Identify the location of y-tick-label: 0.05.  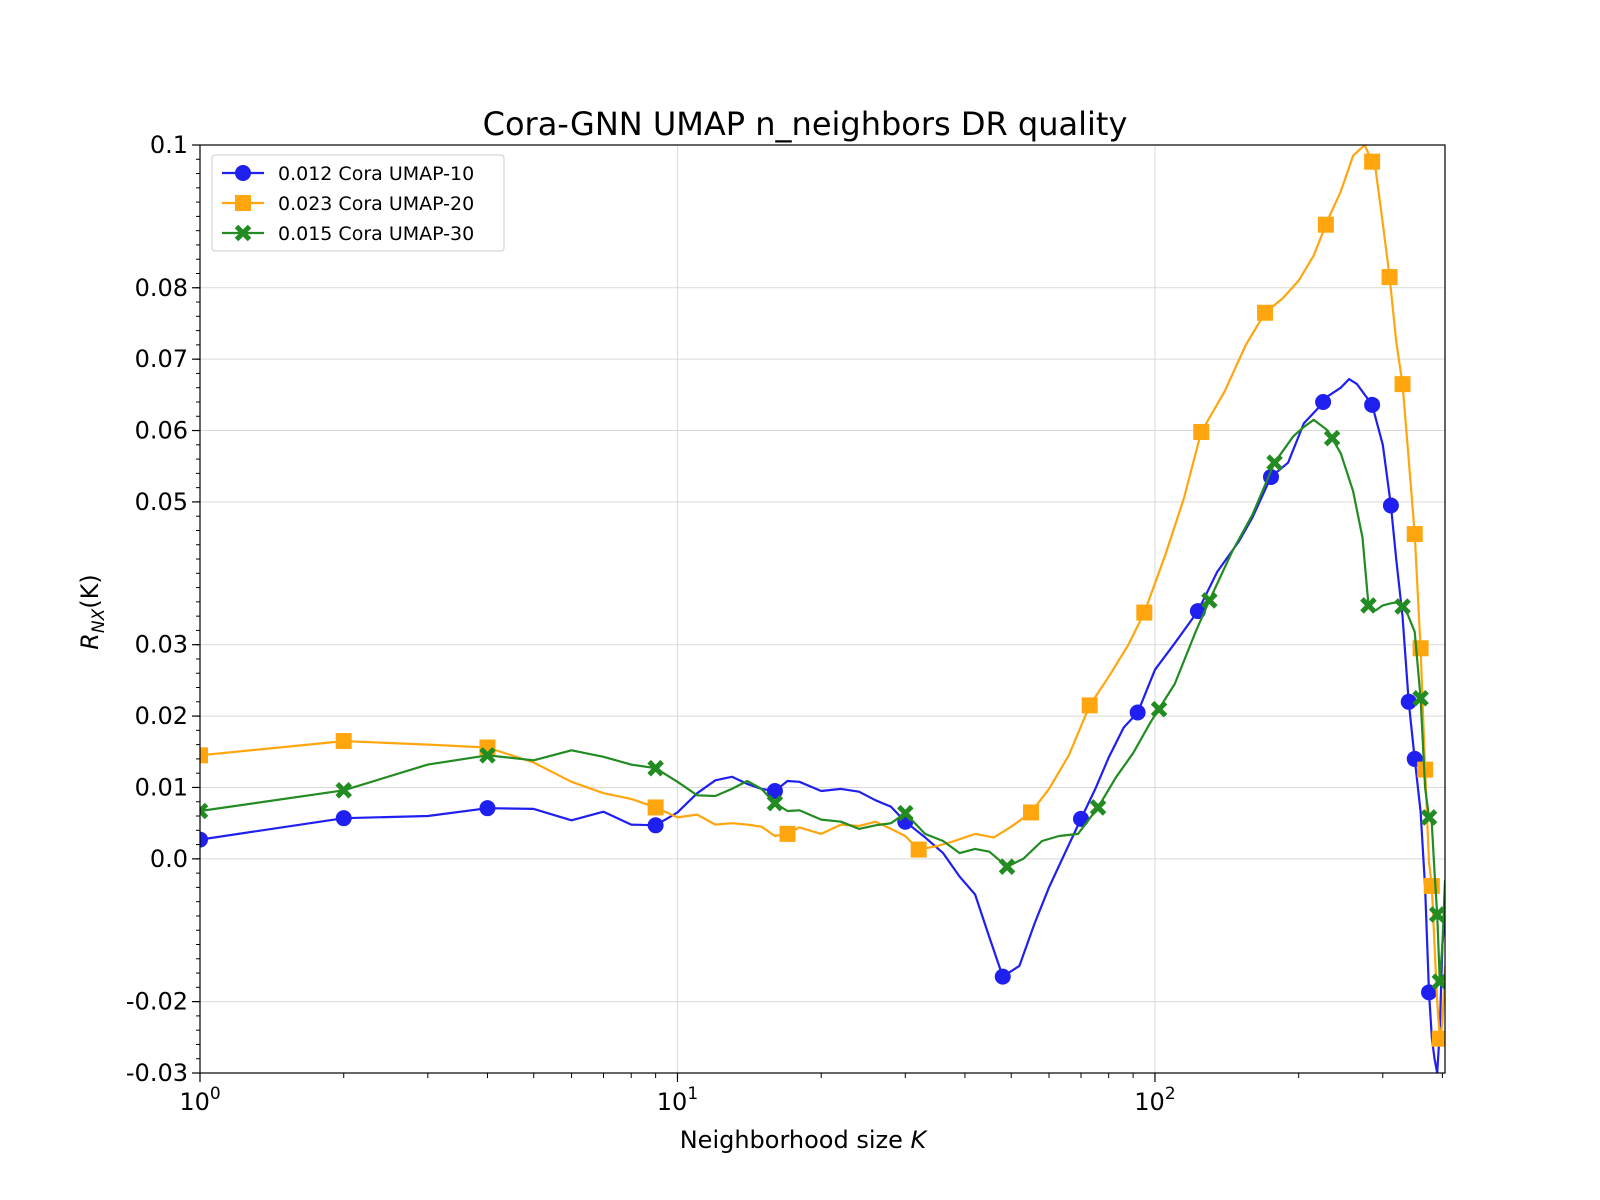
(161, 502).